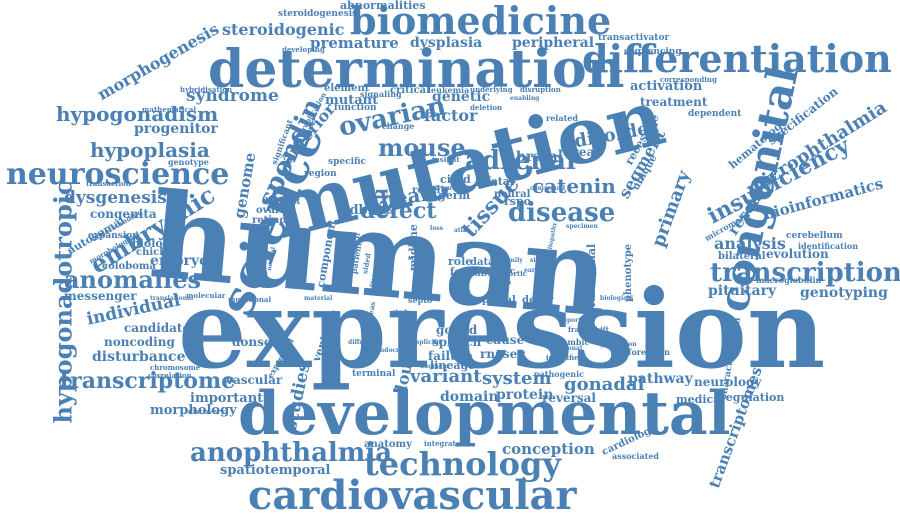 The height and width of the screenshot is (517, 900). What do you see at coordinates (828, 246) in the screenshot?
I see `word: identification` at bounding box center [828, 246].